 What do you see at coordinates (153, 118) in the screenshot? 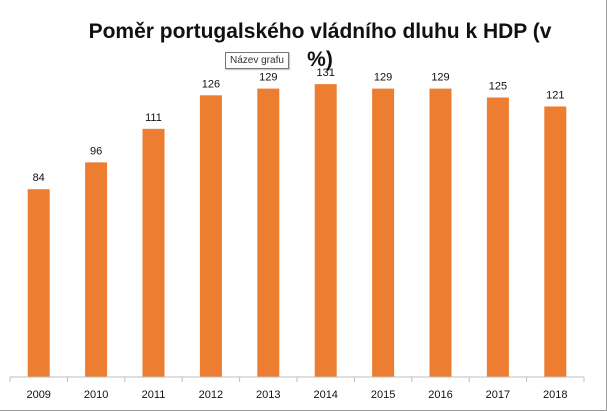
I see `value-label-2011: 111` at bounding box center [153, 118].